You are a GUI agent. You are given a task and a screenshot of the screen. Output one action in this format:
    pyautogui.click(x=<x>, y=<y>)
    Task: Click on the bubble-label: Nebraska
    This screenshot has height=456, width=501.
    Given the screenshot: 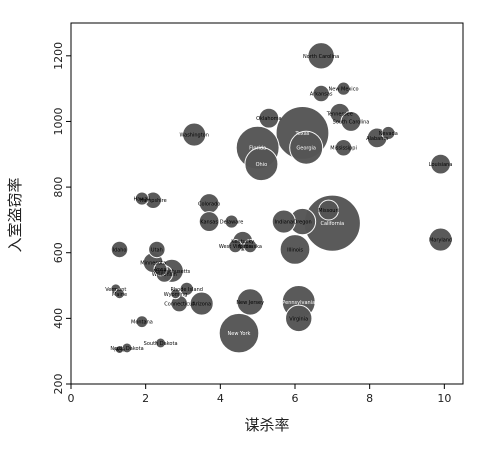 What is the action you would take?
    pyautogui.click(x=250, y=247)
    